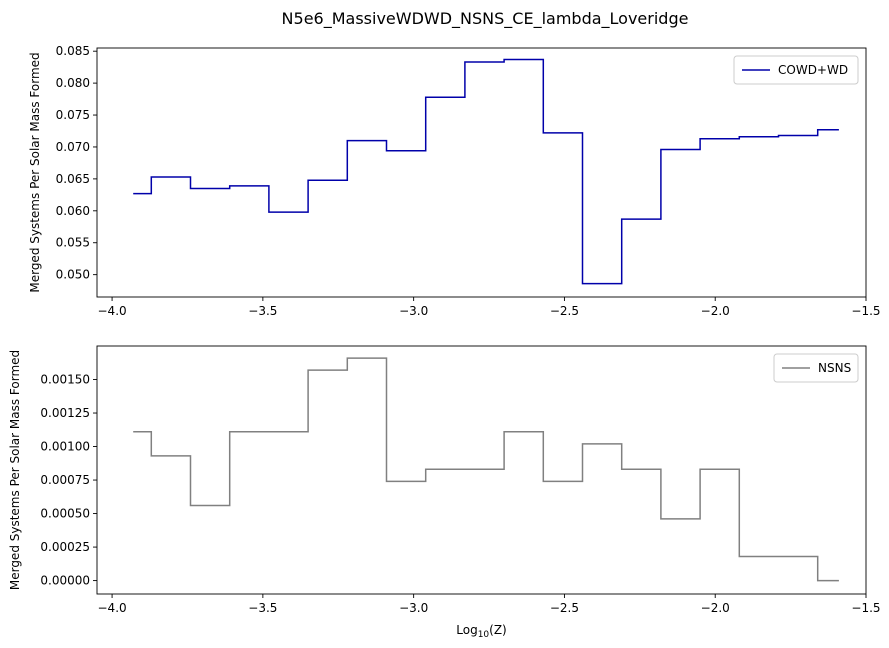  Describe the element at coordinates (73, 275) in the screenshot. I see `top-y-tick-label: 0.050` at that location.